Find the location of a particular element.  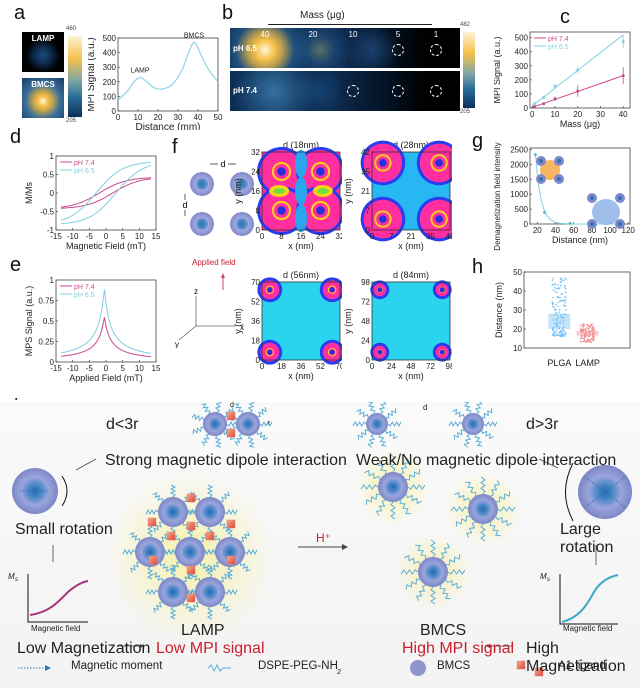

chart-e-xtick-label: -15 is located at coordinates (56, 368).